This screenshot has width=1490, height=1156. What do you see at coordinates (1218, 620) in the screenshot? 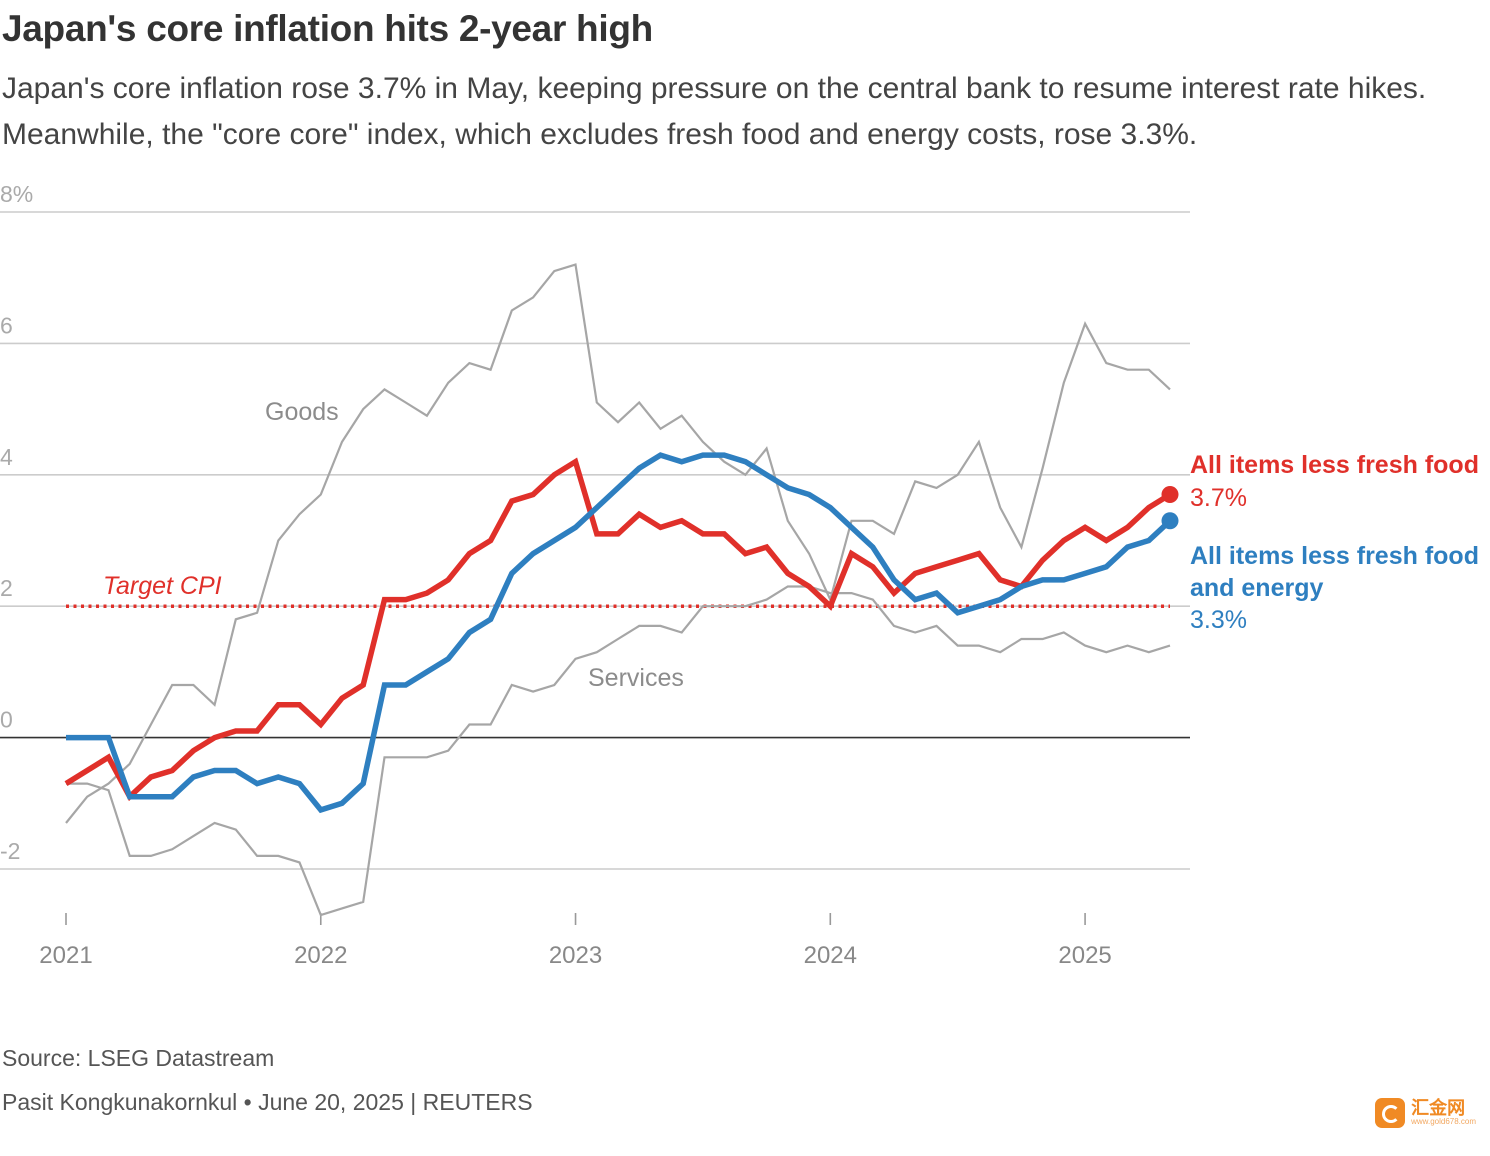
I see `series-value-core-core: 3.3%` at bounding box center [1218, 620].